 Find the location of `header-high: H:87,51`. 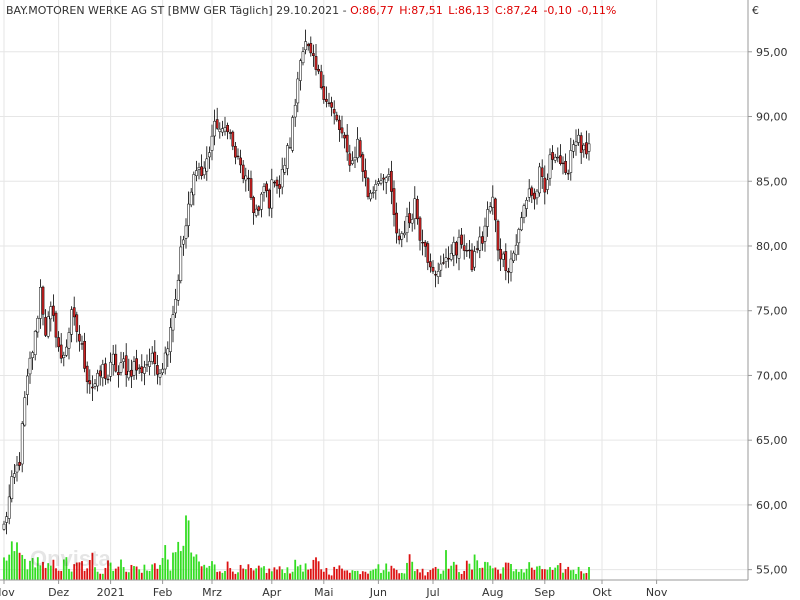

header-high: H:87,51 is located at coordinates (420, 10).